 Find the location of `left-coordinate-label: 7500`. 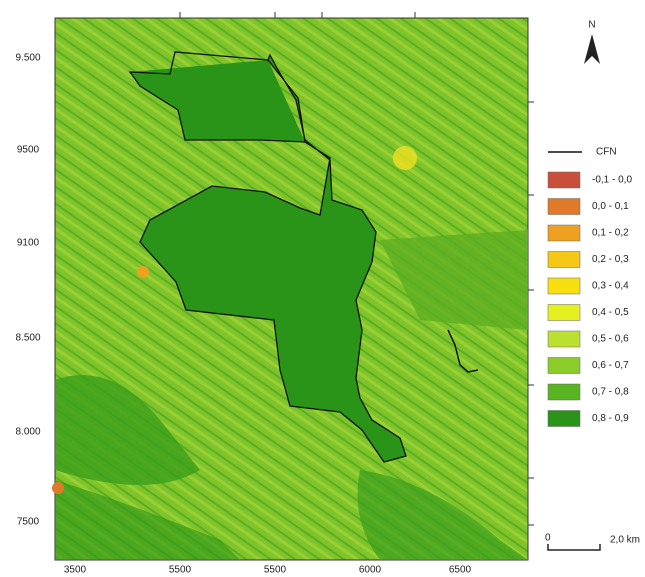

left-coordinate-label: 7500 is located at coordinates (28, 522).